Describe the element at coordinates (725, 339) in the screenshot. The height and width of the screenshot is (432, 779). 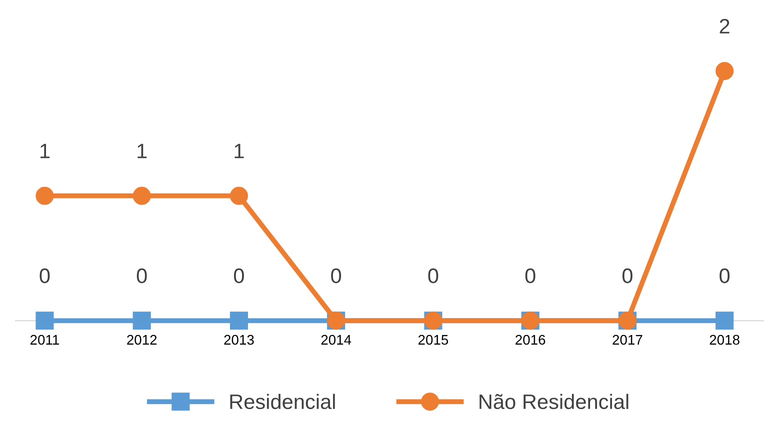
I see `x-tick-label: 2018` at that location.